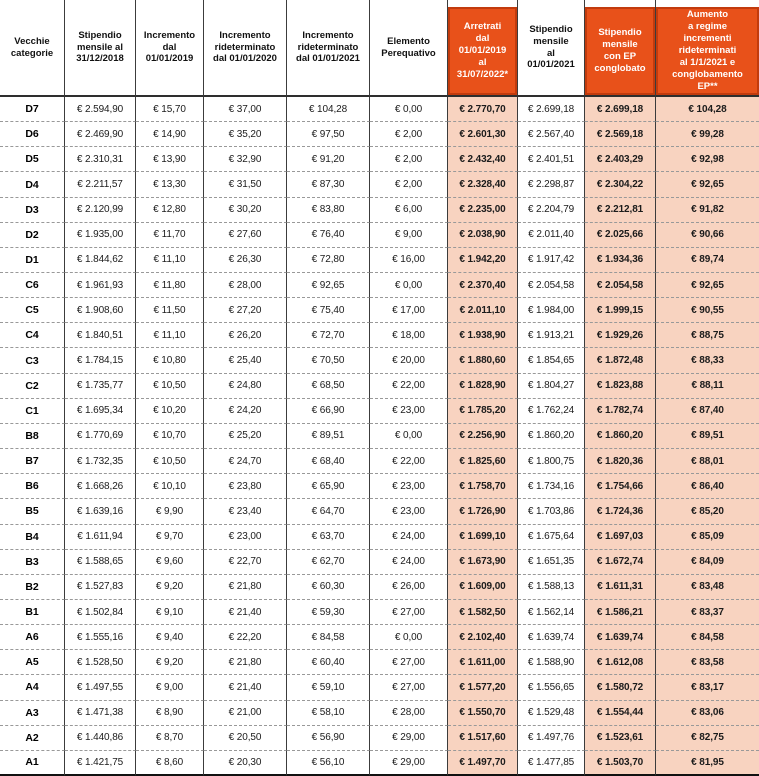  What do you see at coordinates (483, 763) in the screenshot?
I see `value-cell-A1-arretrati: € 1.497,70` at bounding box center [483, 763].